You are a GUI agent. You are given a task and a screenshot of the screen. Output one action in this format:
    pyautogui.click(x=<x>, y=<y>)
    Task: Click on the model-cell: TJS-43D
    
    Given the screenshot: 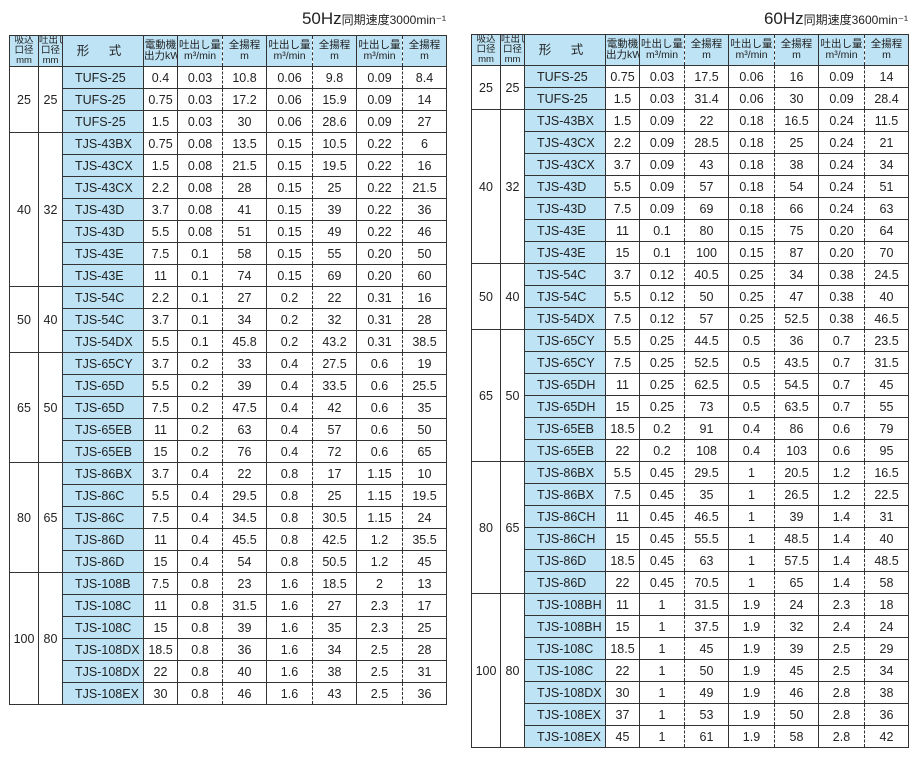 What is the action you would take?
    pyautogui.click(x=103, y=231)
    